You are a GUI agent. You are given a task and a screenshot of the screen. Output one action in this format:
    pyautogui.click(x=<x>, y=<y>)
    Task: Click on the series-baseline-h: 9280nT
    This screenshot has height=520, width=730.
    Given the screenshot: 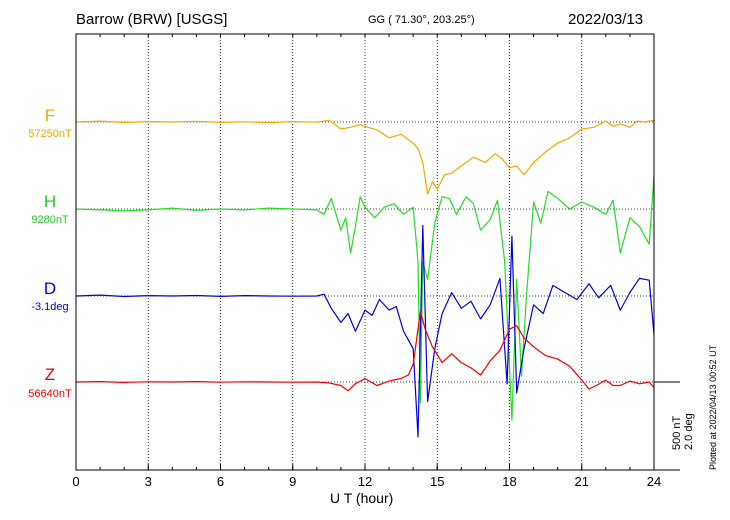 What is the action you would take?
    pyautogui.click(x=50, y=220)
    